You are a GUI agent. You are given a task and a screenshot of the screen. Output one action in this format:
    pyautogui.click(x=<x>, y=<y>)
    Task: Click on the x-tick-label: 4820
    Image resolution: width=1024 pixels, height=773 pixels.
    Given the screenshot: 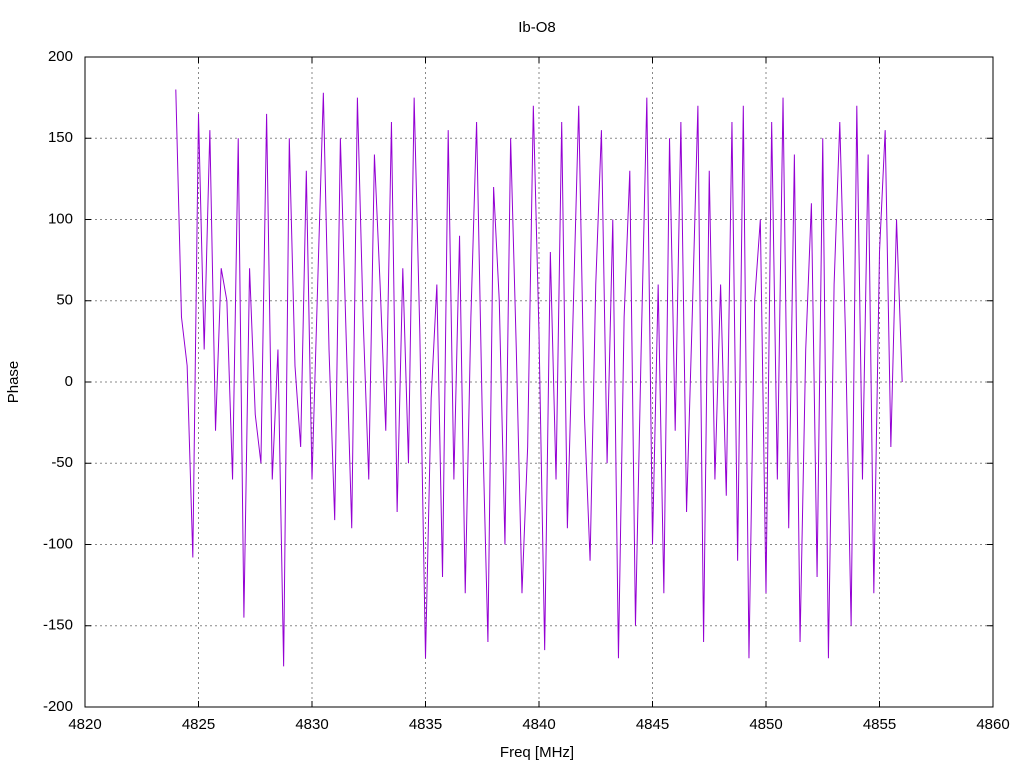 What is the action you would take?
    pyautogui.click(x=84, y=724)
    